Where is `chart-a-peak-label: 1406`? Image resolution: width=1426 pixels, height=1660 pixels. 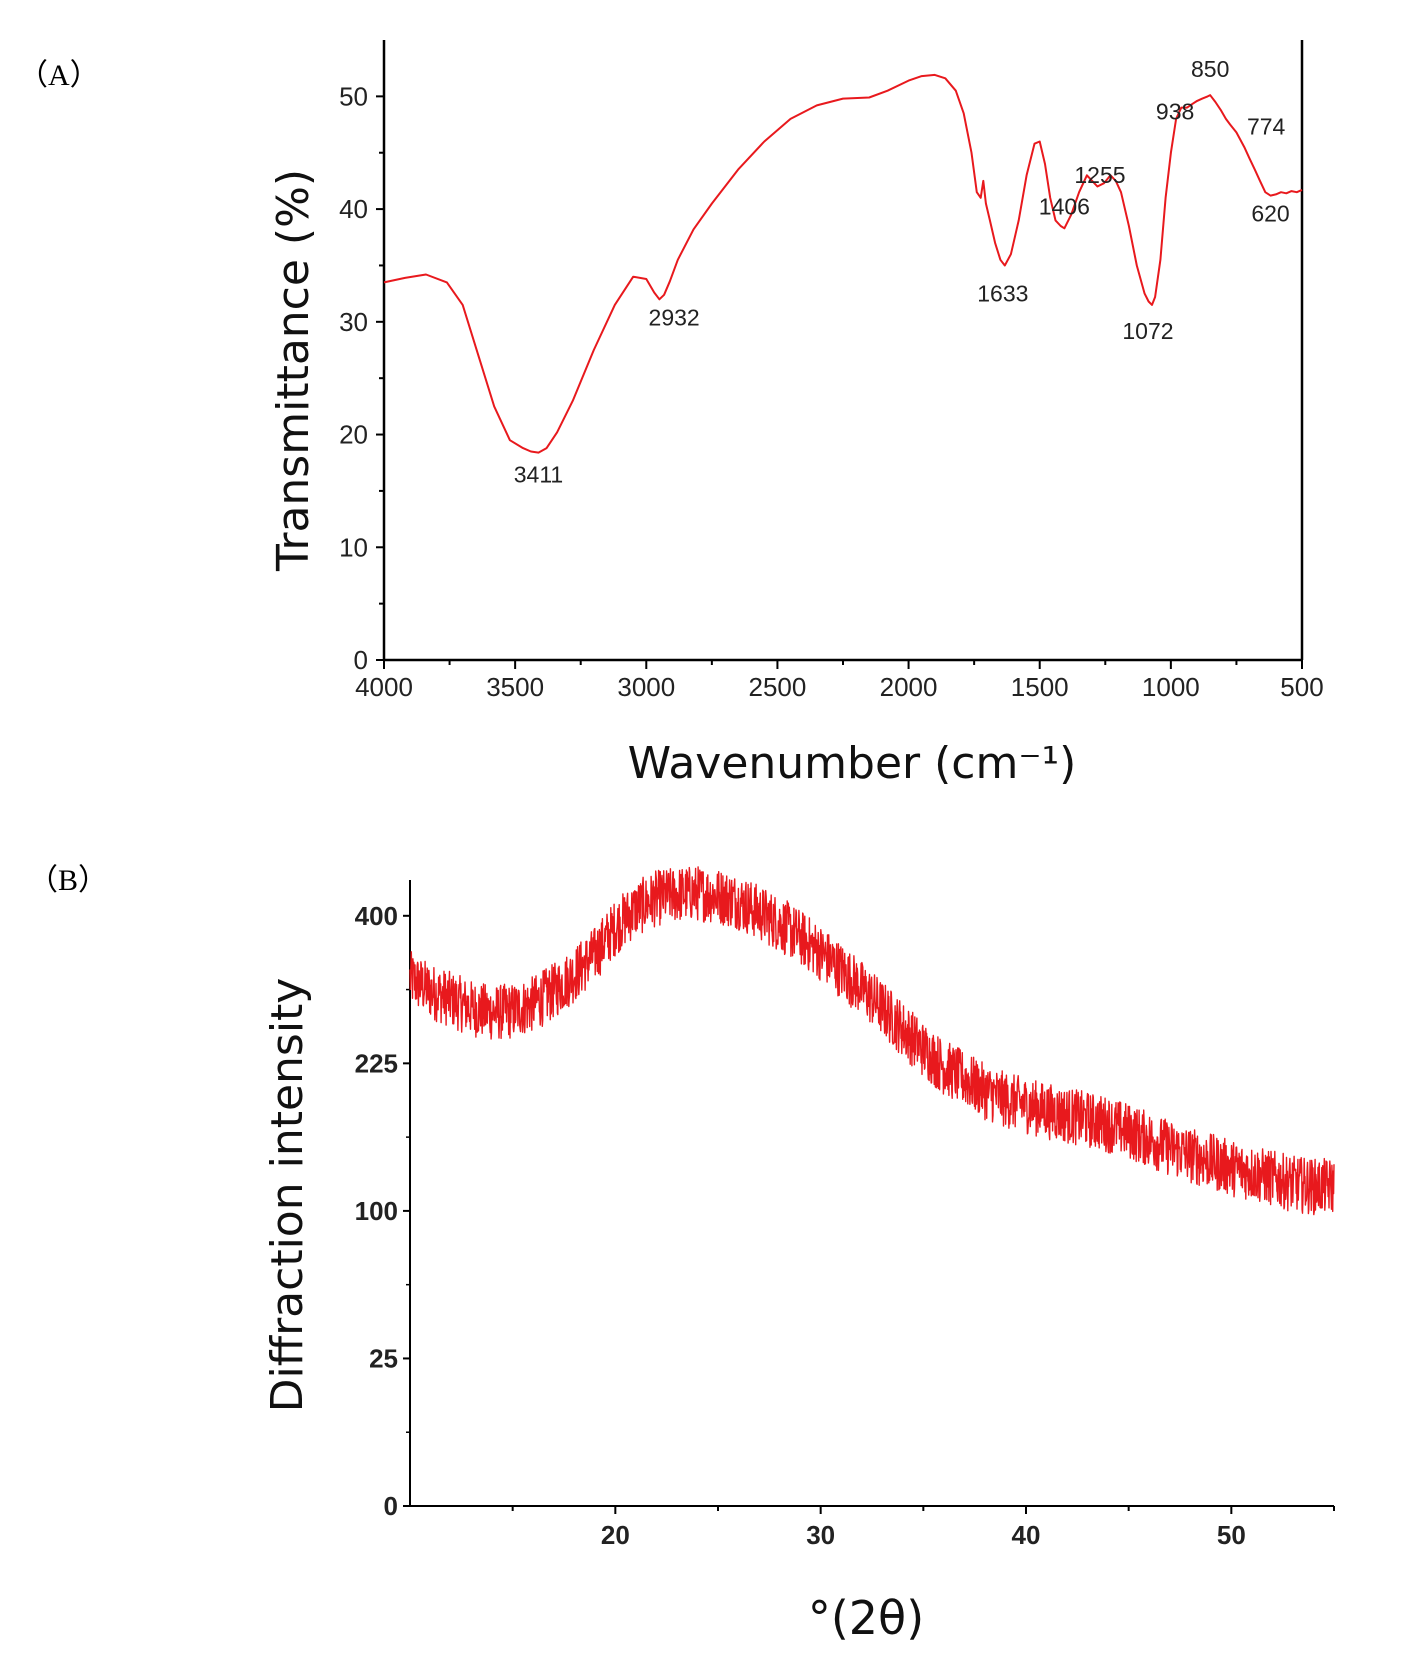 chart-a-peak-label: 1406 is located at coordinates (1064, 206).